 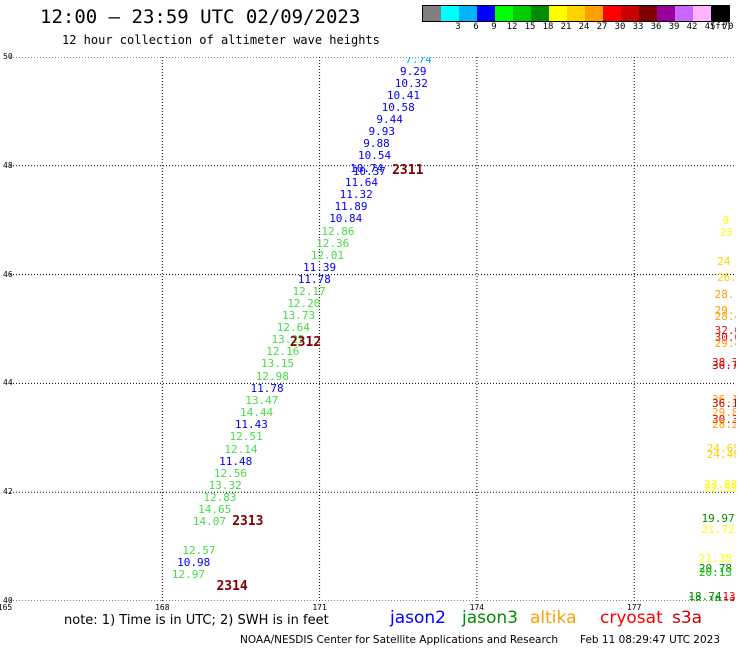 What do you see at coordinates (333, 243) in the screenshot?
I see `wave-height-value: 12.36` at bounding box center [333, 243].